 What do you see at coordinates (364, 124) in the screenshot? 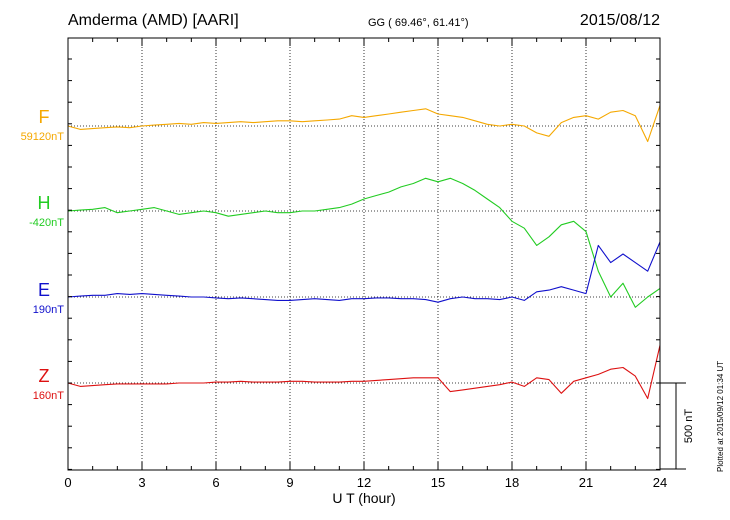
I see `series-F` at bounding box center [364, 124].